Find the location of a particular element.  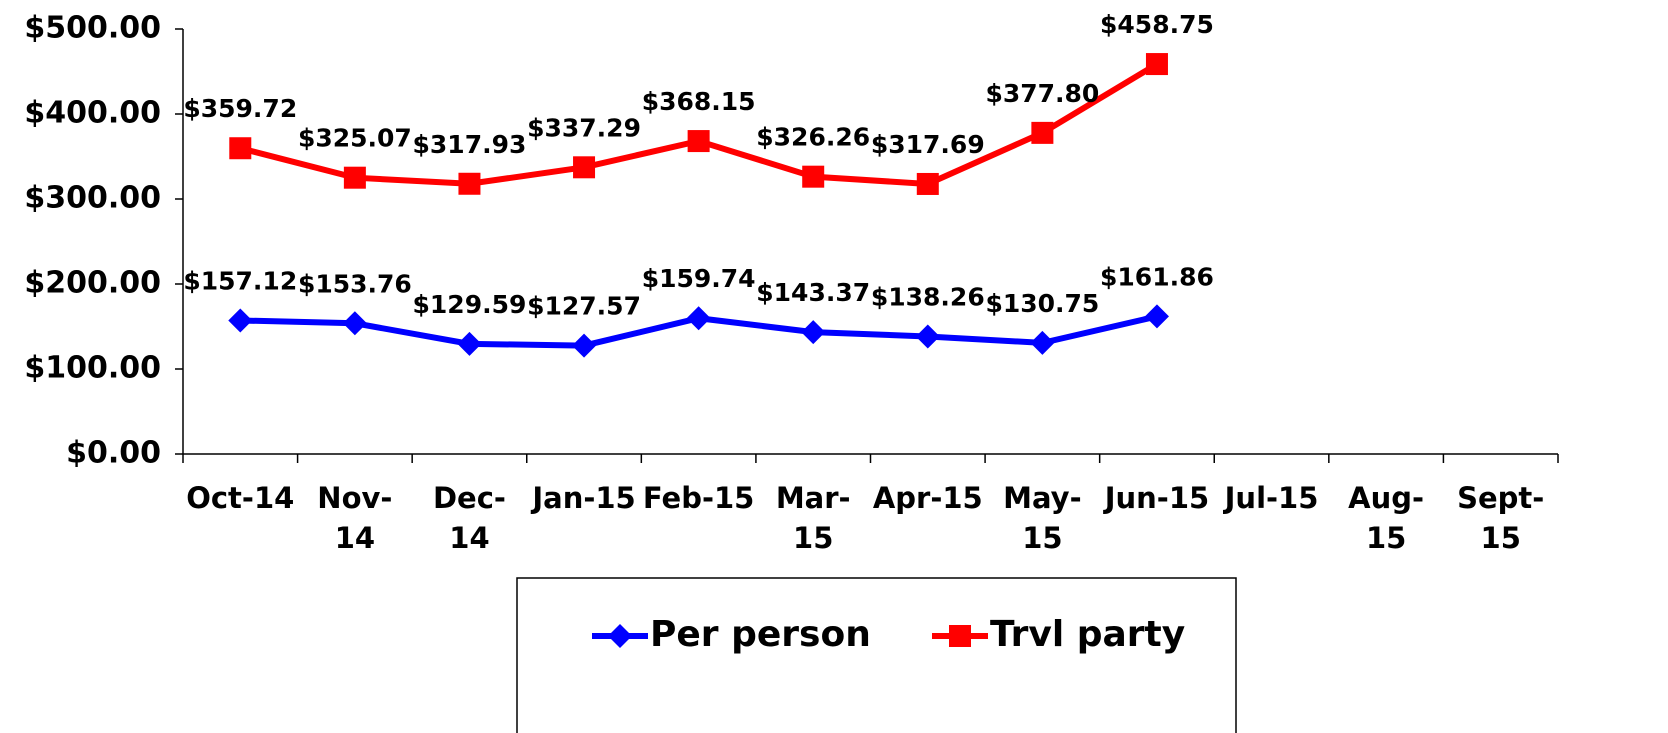

y-tick-label: $100.00 is located at coordinates (92, 368).